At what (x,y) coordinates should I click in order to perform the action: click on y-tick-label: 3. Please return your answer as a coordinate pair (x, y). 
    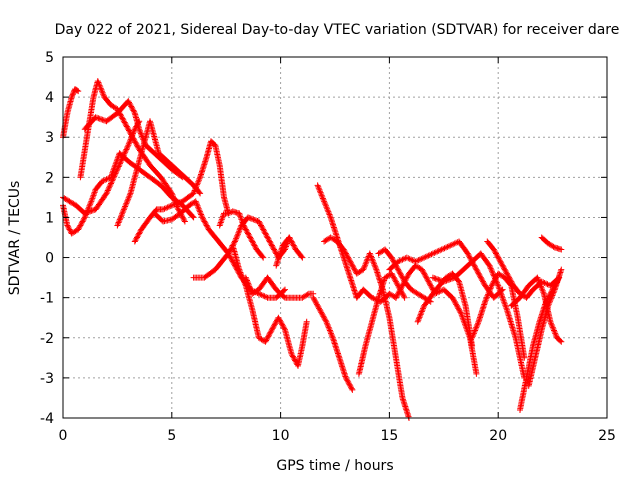
    Looking at the image, I should click on (49, 138).